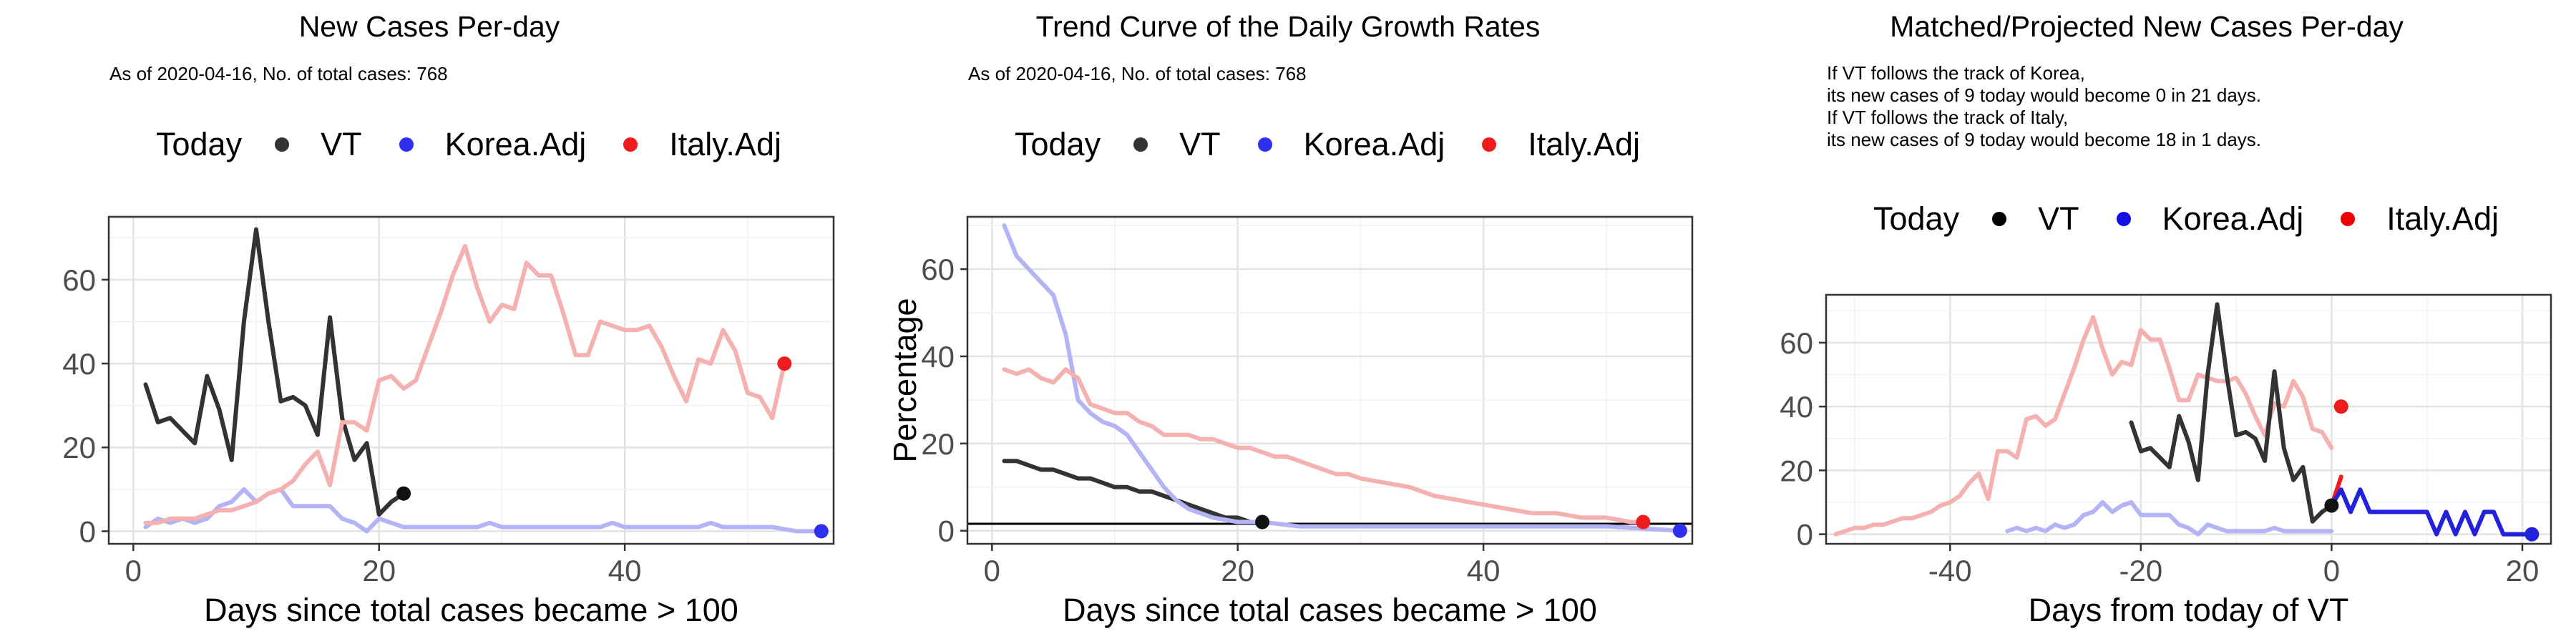 Image resolution: width=2576 pixels, height=644 pixels. Describe the element at coordinates (2431, 512) in the screenshot. I see `series-line-korea-adj-projected` at that location.